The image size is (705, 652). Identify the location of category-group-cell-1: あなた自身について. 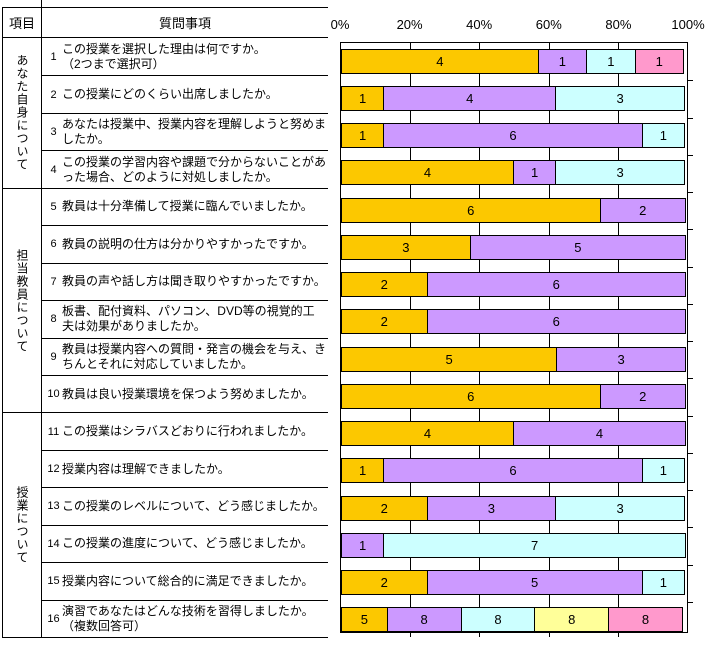
(22, 113).